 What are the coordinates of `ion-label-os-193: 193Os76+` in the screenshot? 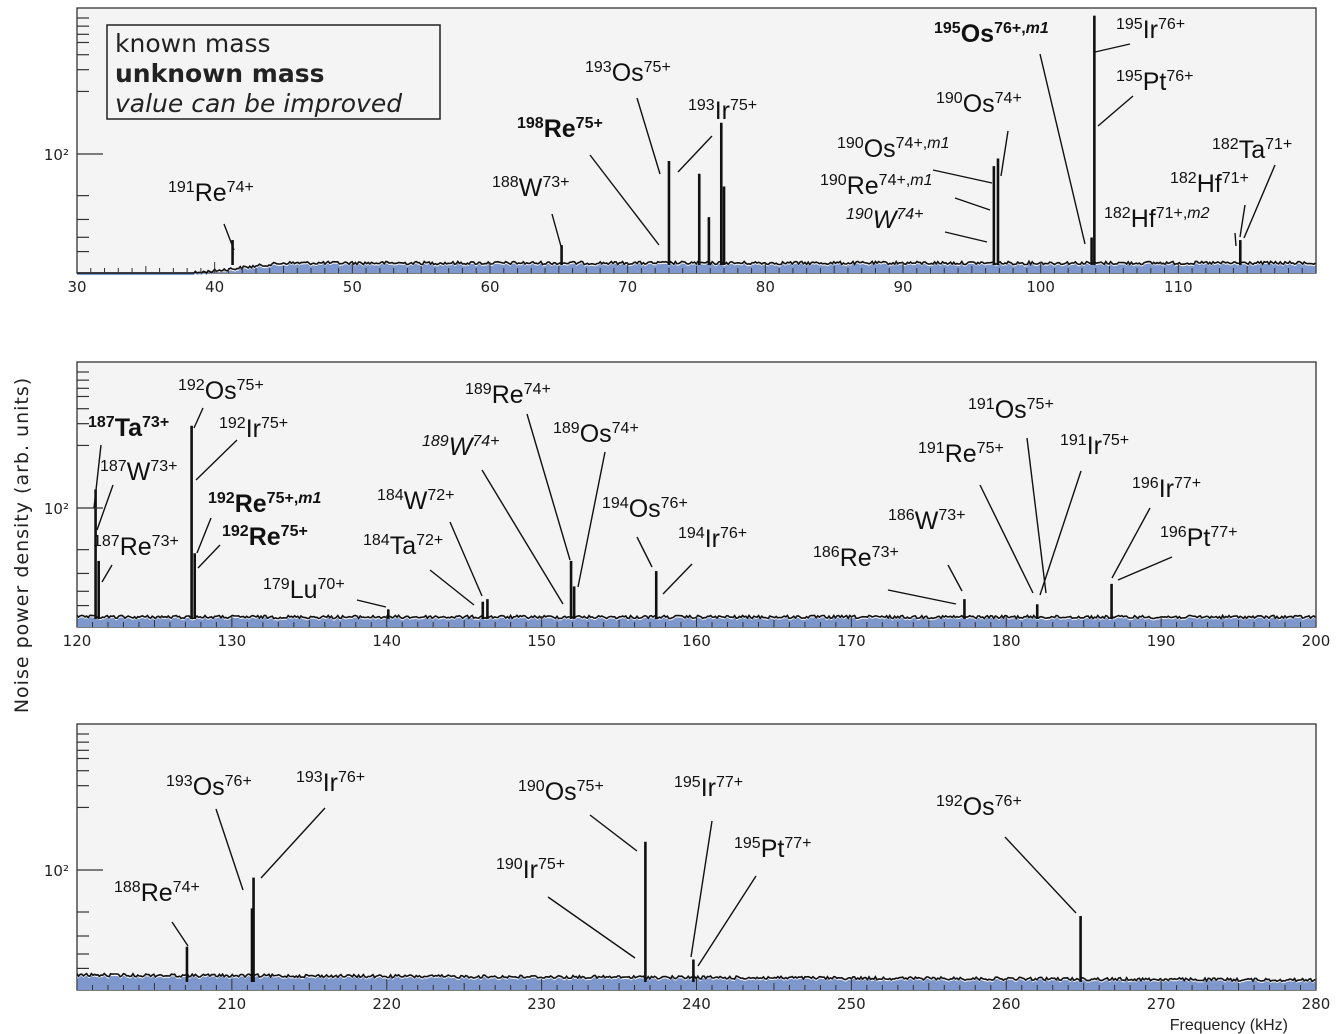 It's located at (209, 787).